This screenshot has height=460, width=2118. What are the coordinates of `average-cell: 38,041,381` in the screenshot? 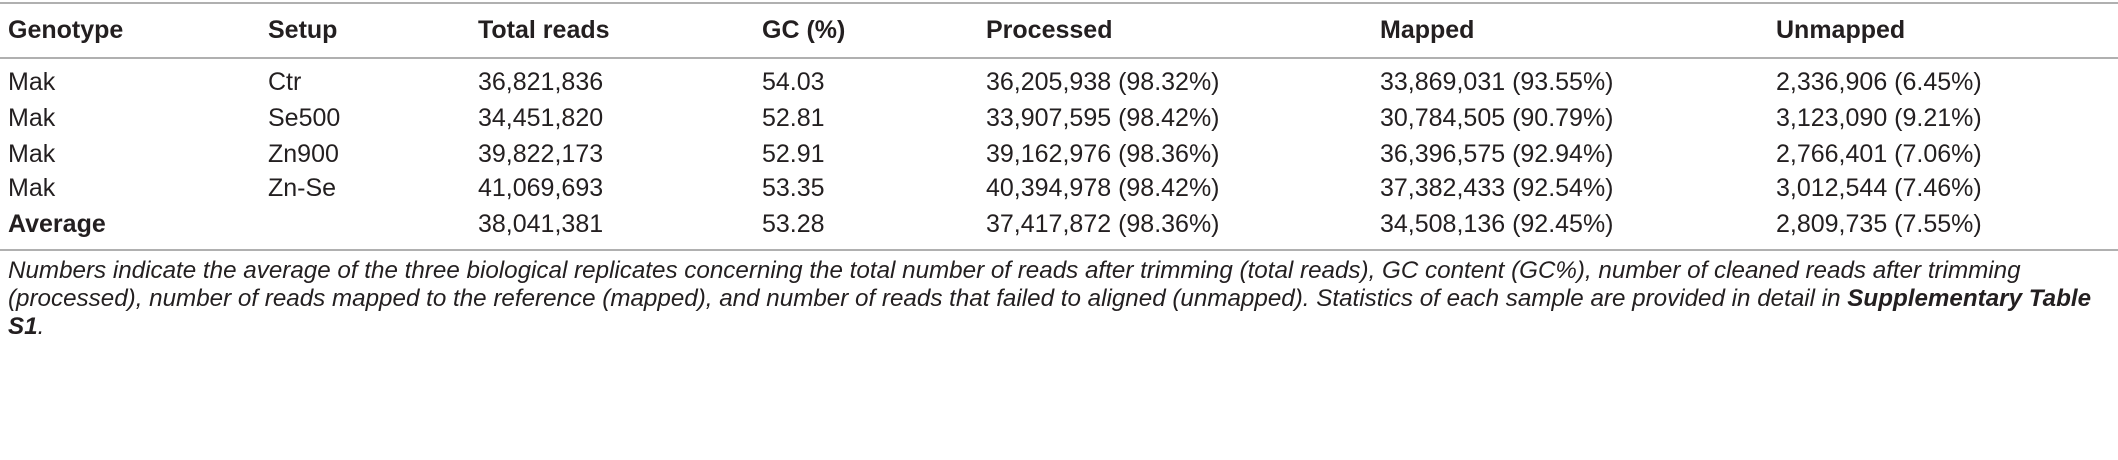 It's located at (541, 224).